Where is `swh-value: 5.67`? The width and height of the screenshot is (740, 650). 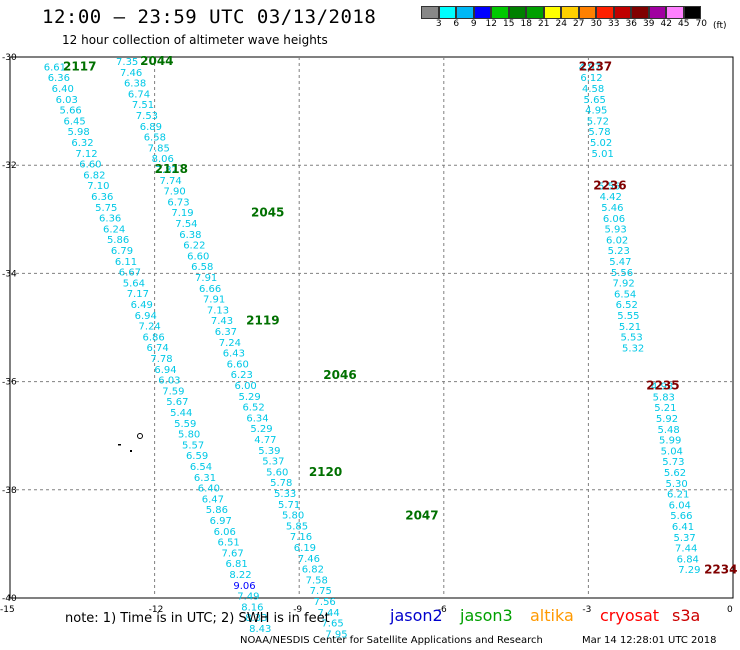 swh-value: 5.67 is located at coordinates (177, 402).